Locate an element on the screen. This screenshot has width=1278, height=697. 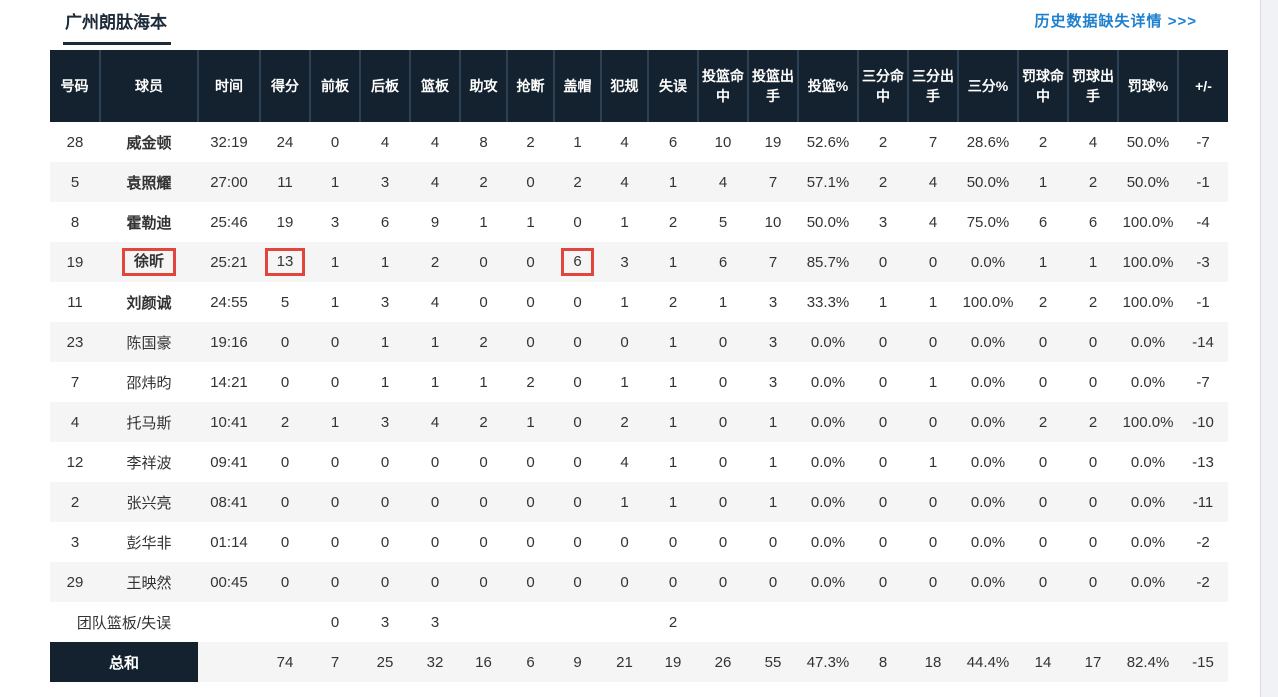
cell-fta: 6 is located at coordinates (1093, 222).